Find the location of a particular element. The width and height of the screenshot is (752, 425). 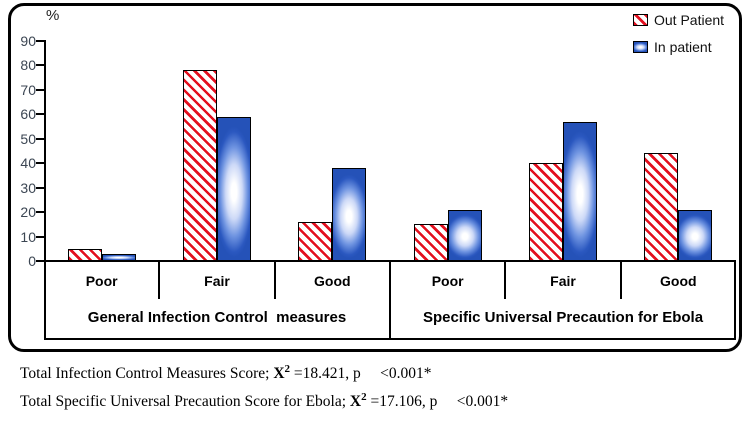

group-label-1: General Infection Control measures is located at coordinates (217, 317).